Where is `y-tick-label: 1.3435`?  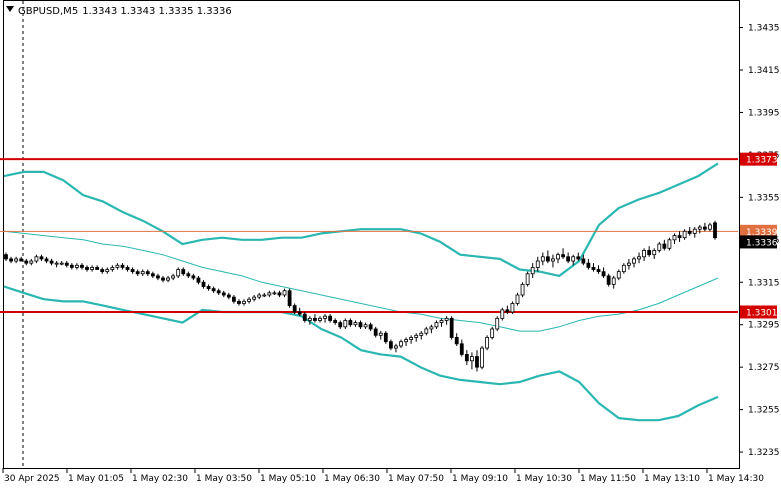
y-tick-label: 1.3435 is located at coordinates (764, 29).